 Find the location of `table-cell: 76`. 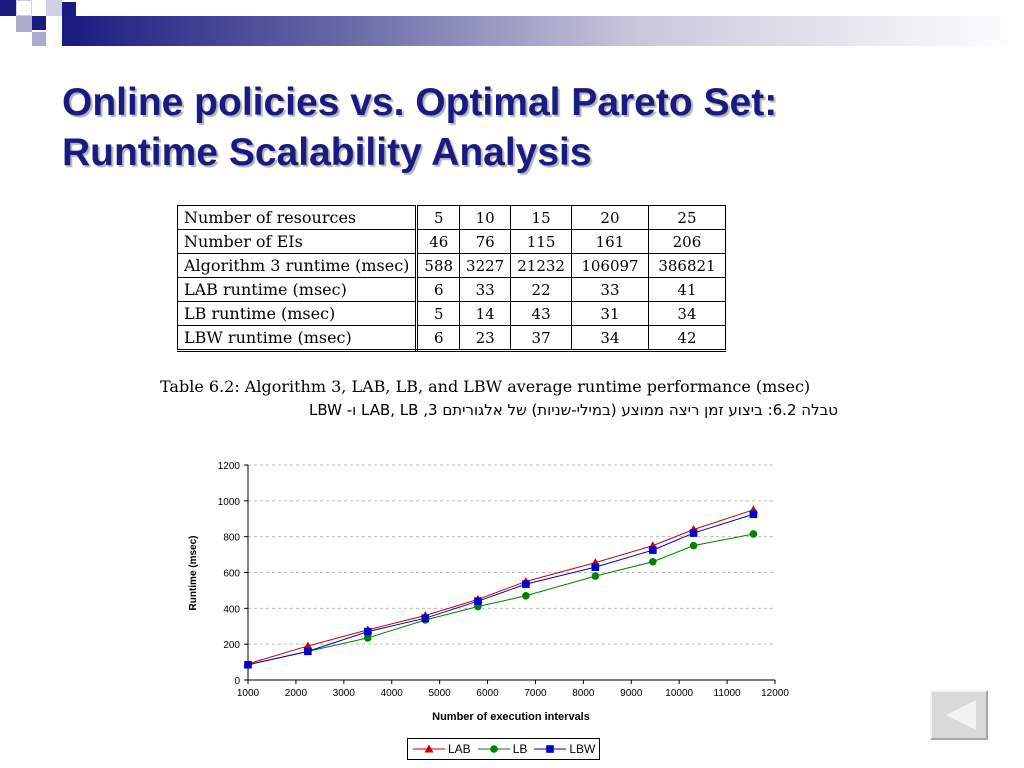

table-cell: 76 is located at coordinates (485, 241).